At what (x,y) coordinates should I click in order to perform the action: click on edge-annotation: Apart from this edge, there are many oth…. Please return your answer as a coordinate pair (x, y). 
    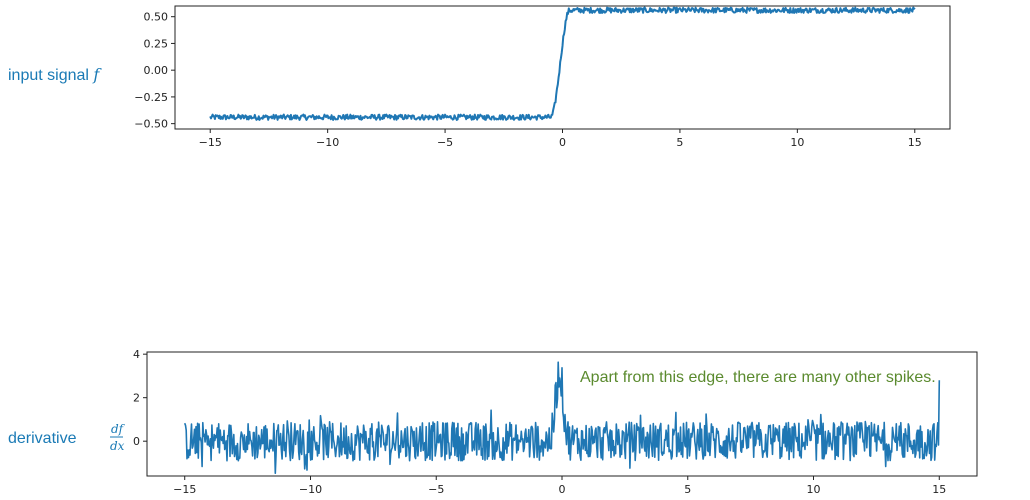
    Looking at the image, I should click on (758, 377).